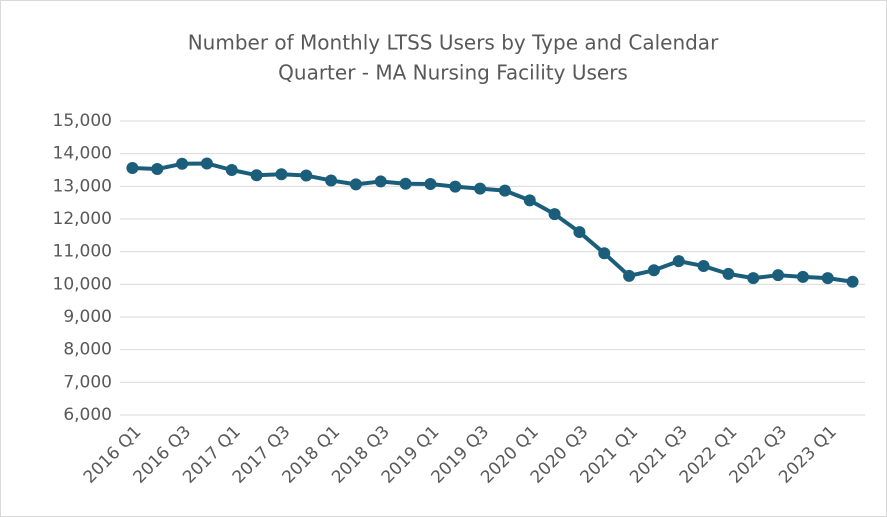  I want to click on y-tick-label: 12,000, so click(82, 219).